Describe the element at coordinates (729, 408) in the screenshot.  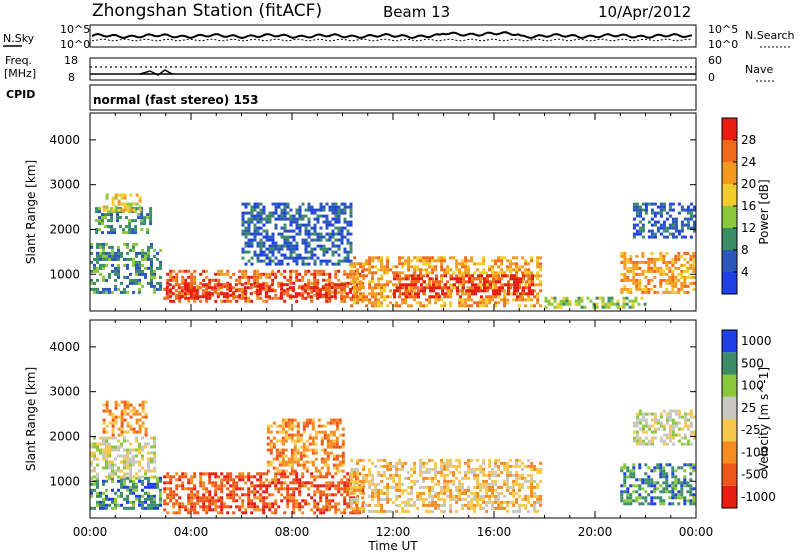
I see `velocity-colorbar-segment` at that location.